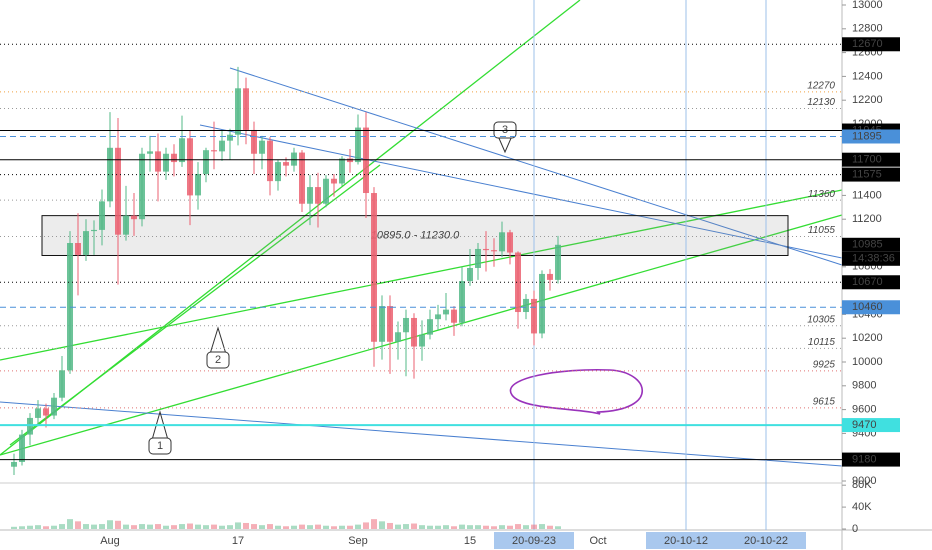 The height and width of the screenshot is (550, 932). What do you see at coordinates (867, 100) in the screenshot?
I see `y-tick-label: 12200` at bounding box center [867, 100].